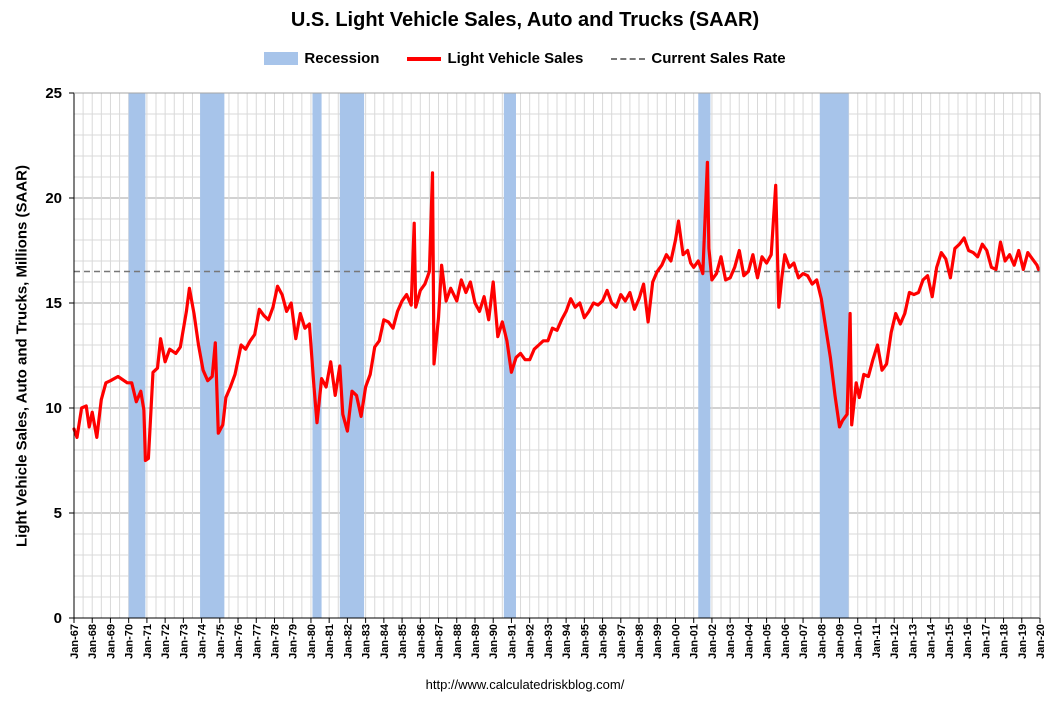 The height and width of the screenshot is (704, 1050). I want to click on x-tick-label: Jan-14, so click(932, 641).